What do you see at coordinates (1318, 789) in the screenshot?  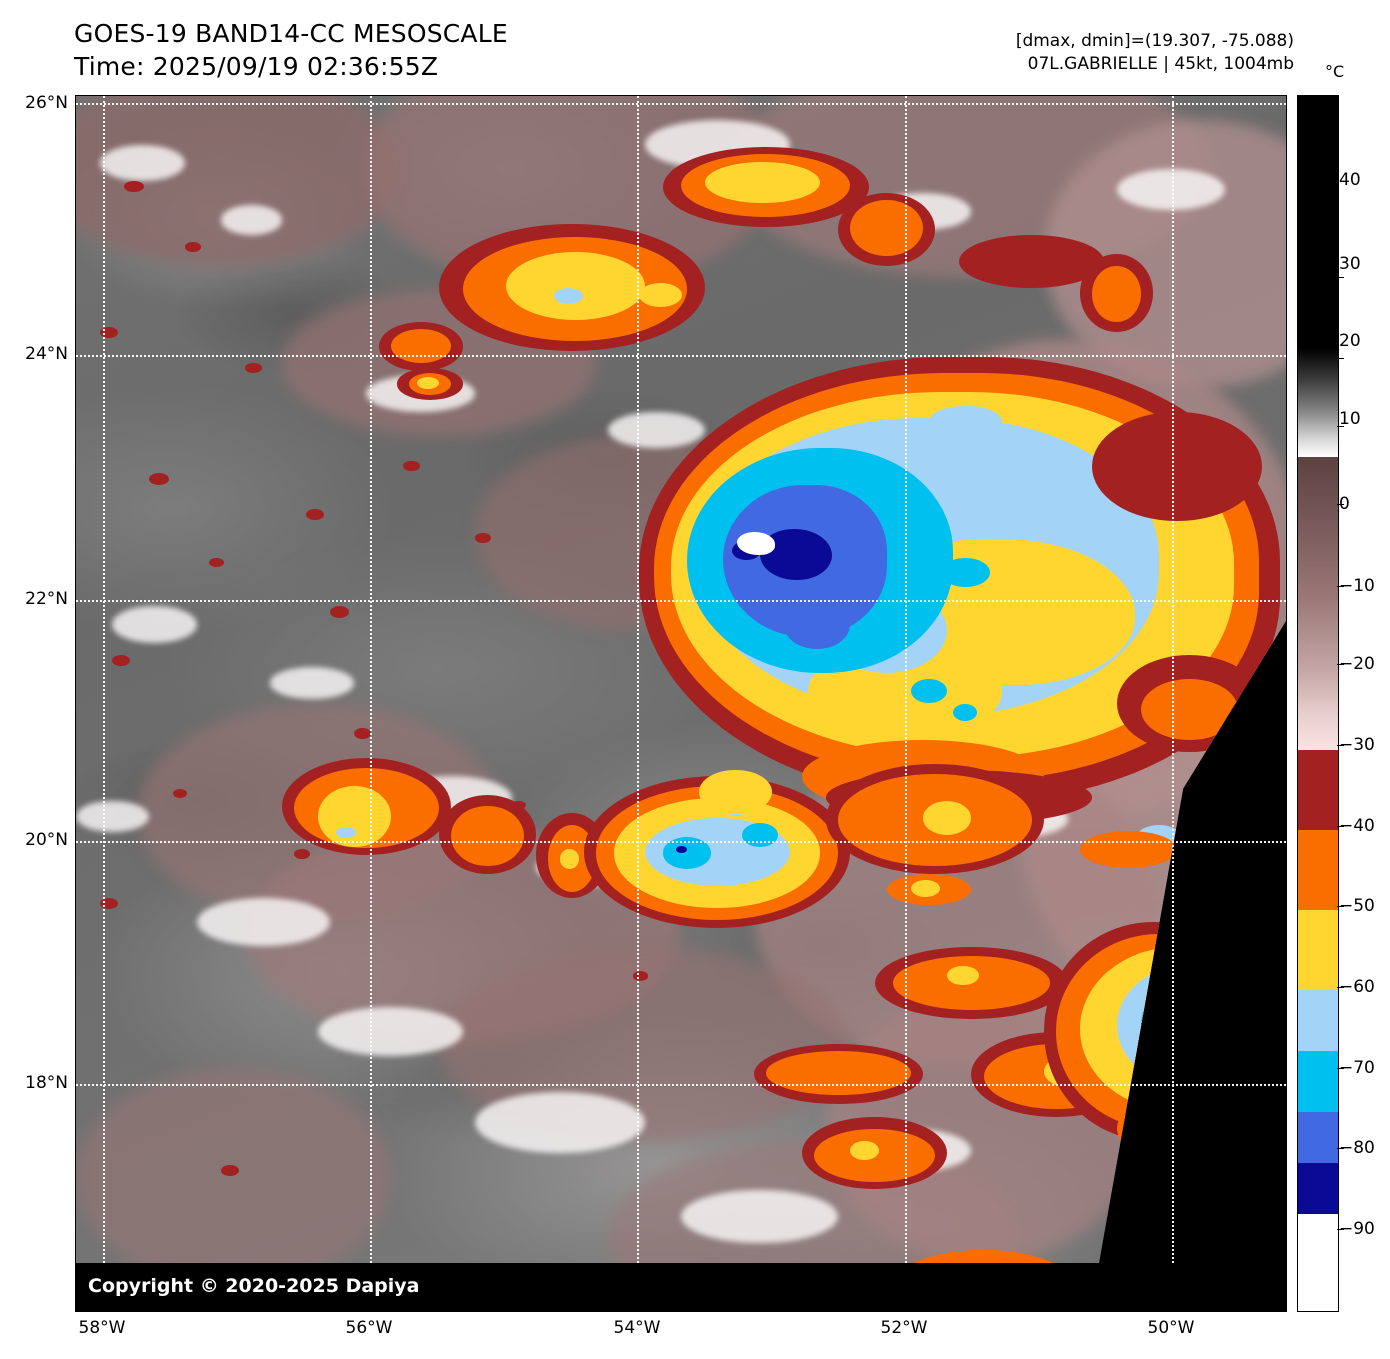 I see `colorbar-segment-dark-red` at bounding box center [1318, 789].